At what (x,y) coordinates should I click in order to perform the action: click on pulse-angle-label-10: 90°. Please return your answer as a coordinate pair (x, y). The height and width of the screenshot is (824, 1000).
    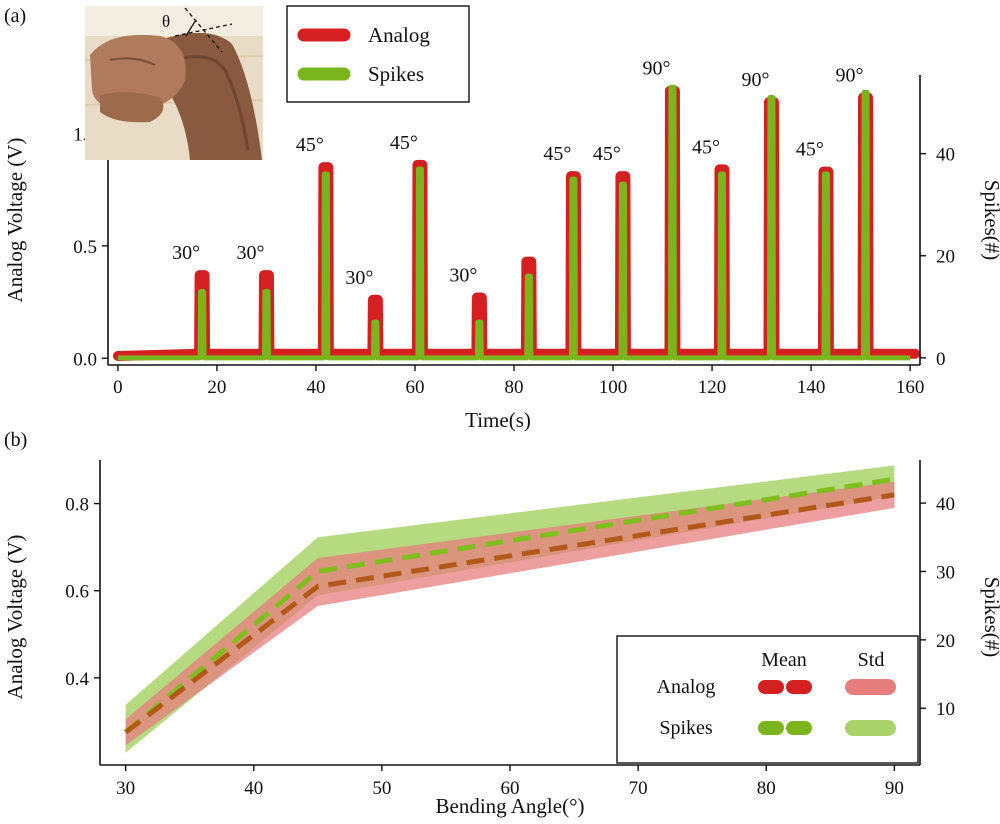
    Looking at the image, I should click on (656, 69).